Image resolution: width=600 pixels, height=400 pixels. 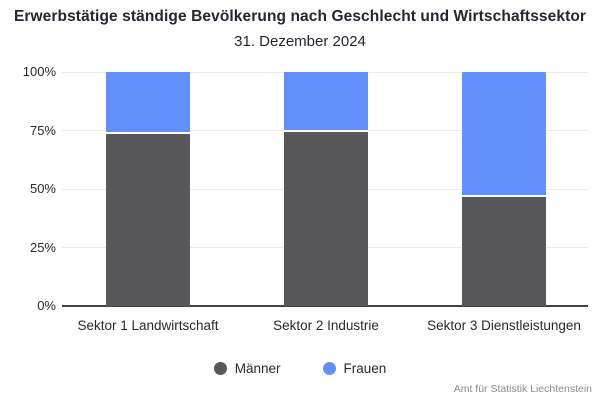 I want to click on x-axis-label: Sektor 3 Dienstleistungen, so click(x=504, y=325).